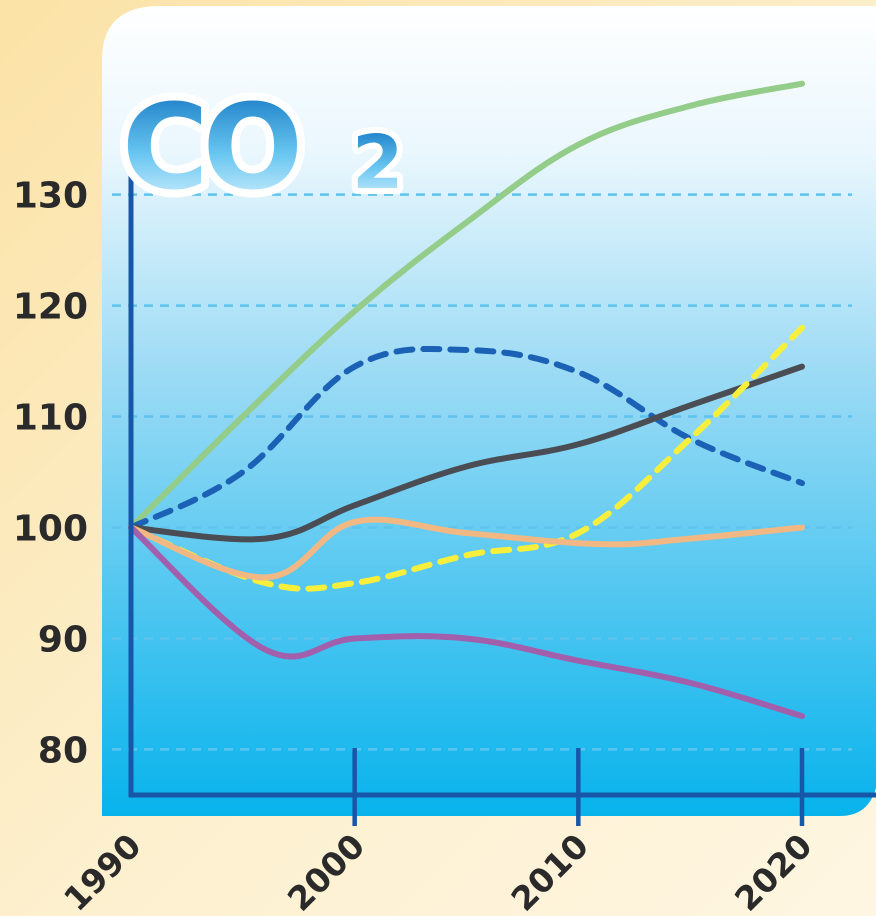  What do you see at coordinates (50, 196) in the screenshot?
I see `y-tick-label-130: 130` at bounding box center [50, 196].